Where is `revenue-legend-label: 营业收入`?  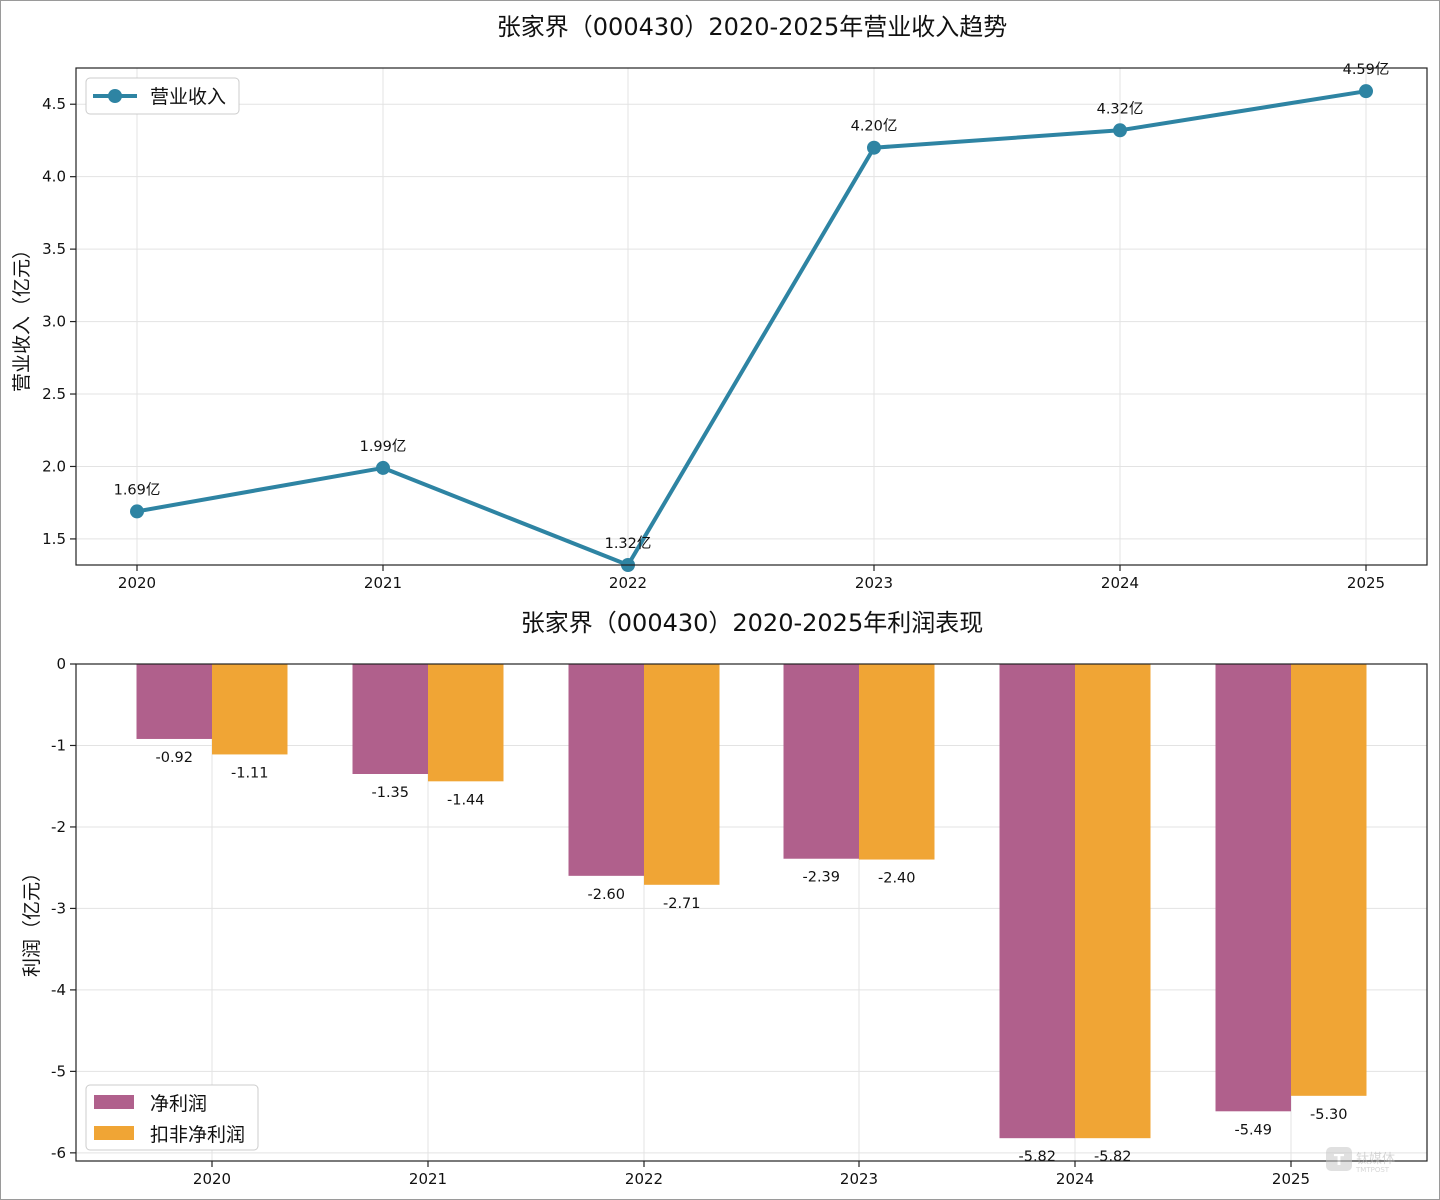 revenue-legend-label: 营业收入 is located at coordinates (188, 97).